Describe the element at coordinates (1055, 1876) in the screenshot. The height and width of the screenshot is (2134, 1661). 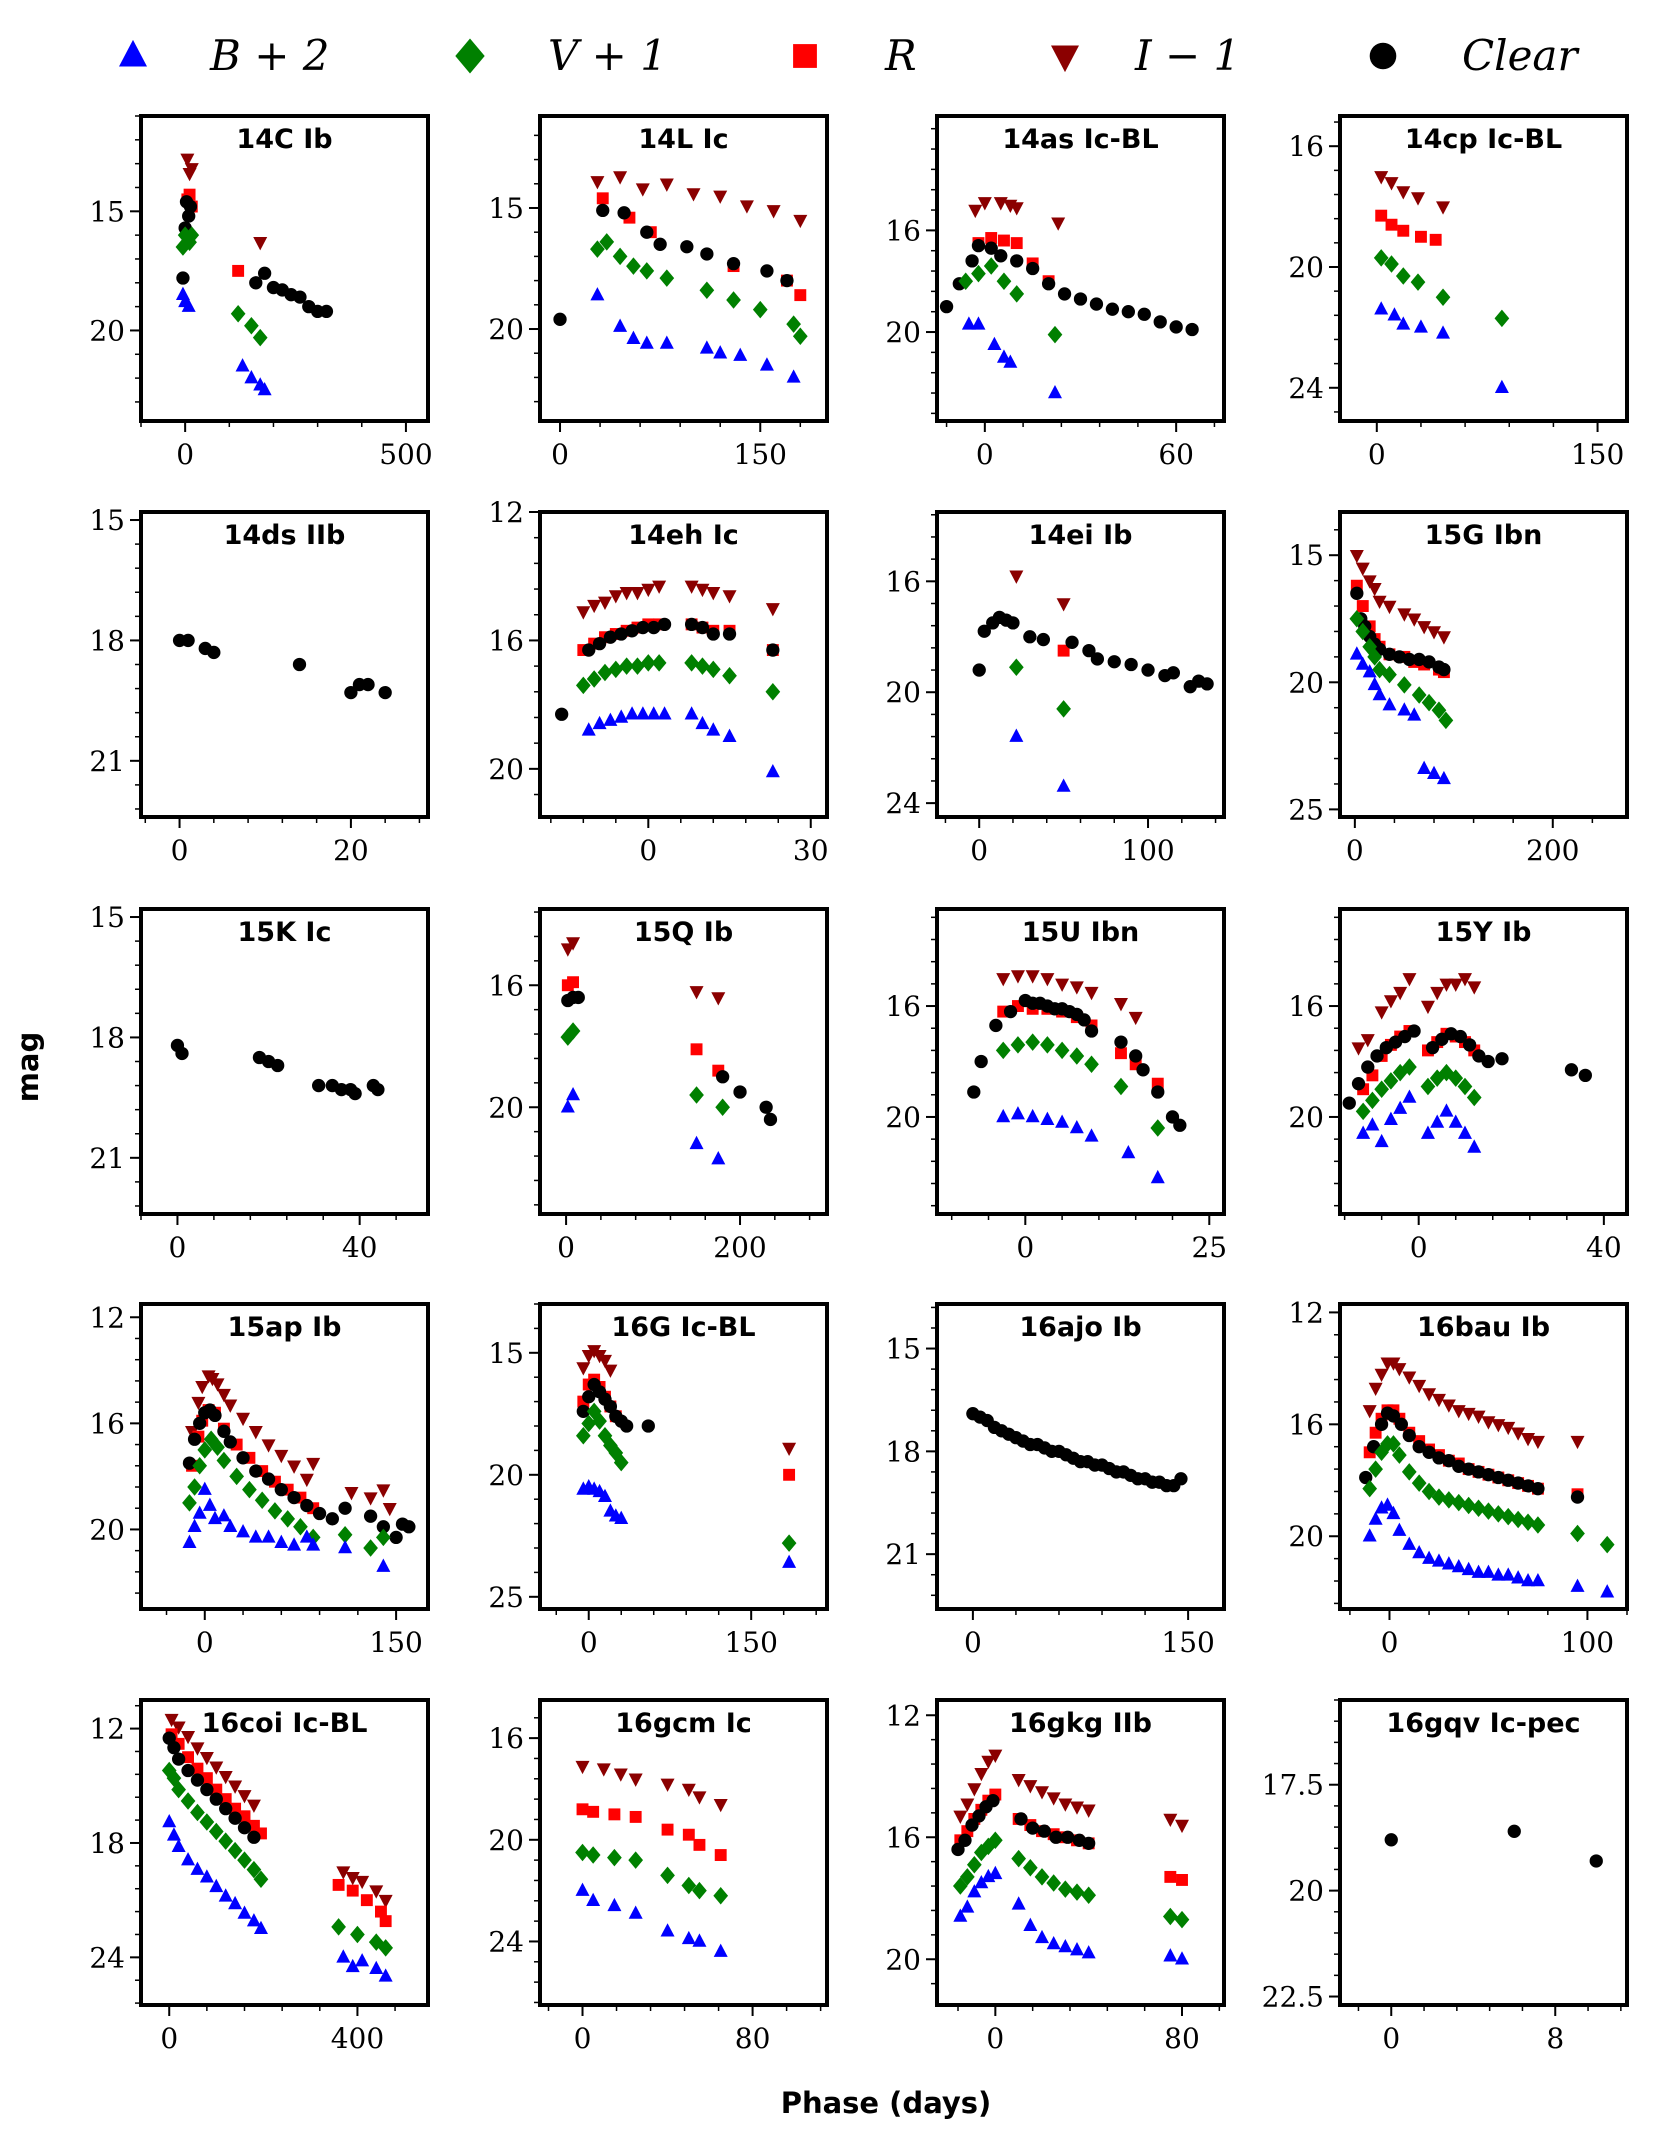
I see `panel-16gkg: 12 16 20 0 80 16gkg IIb` at that location.